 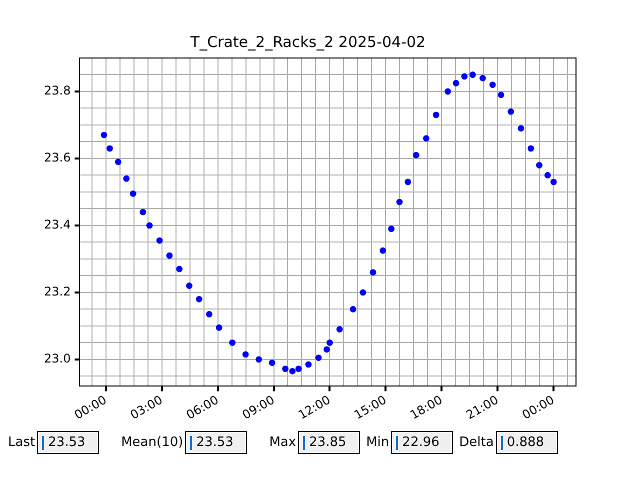 What do you see at coordinates (282, 442) in the screenshot?
I see `text: Max` at bounding box center [282, 442].